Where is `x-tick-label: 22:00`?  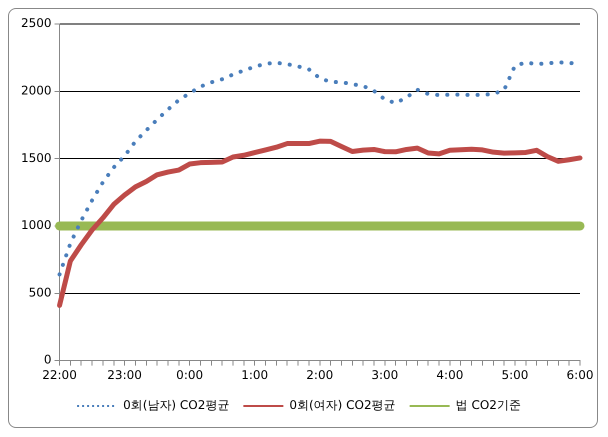
x-tick-label: 22:00 is located at coordinates (59, 375).